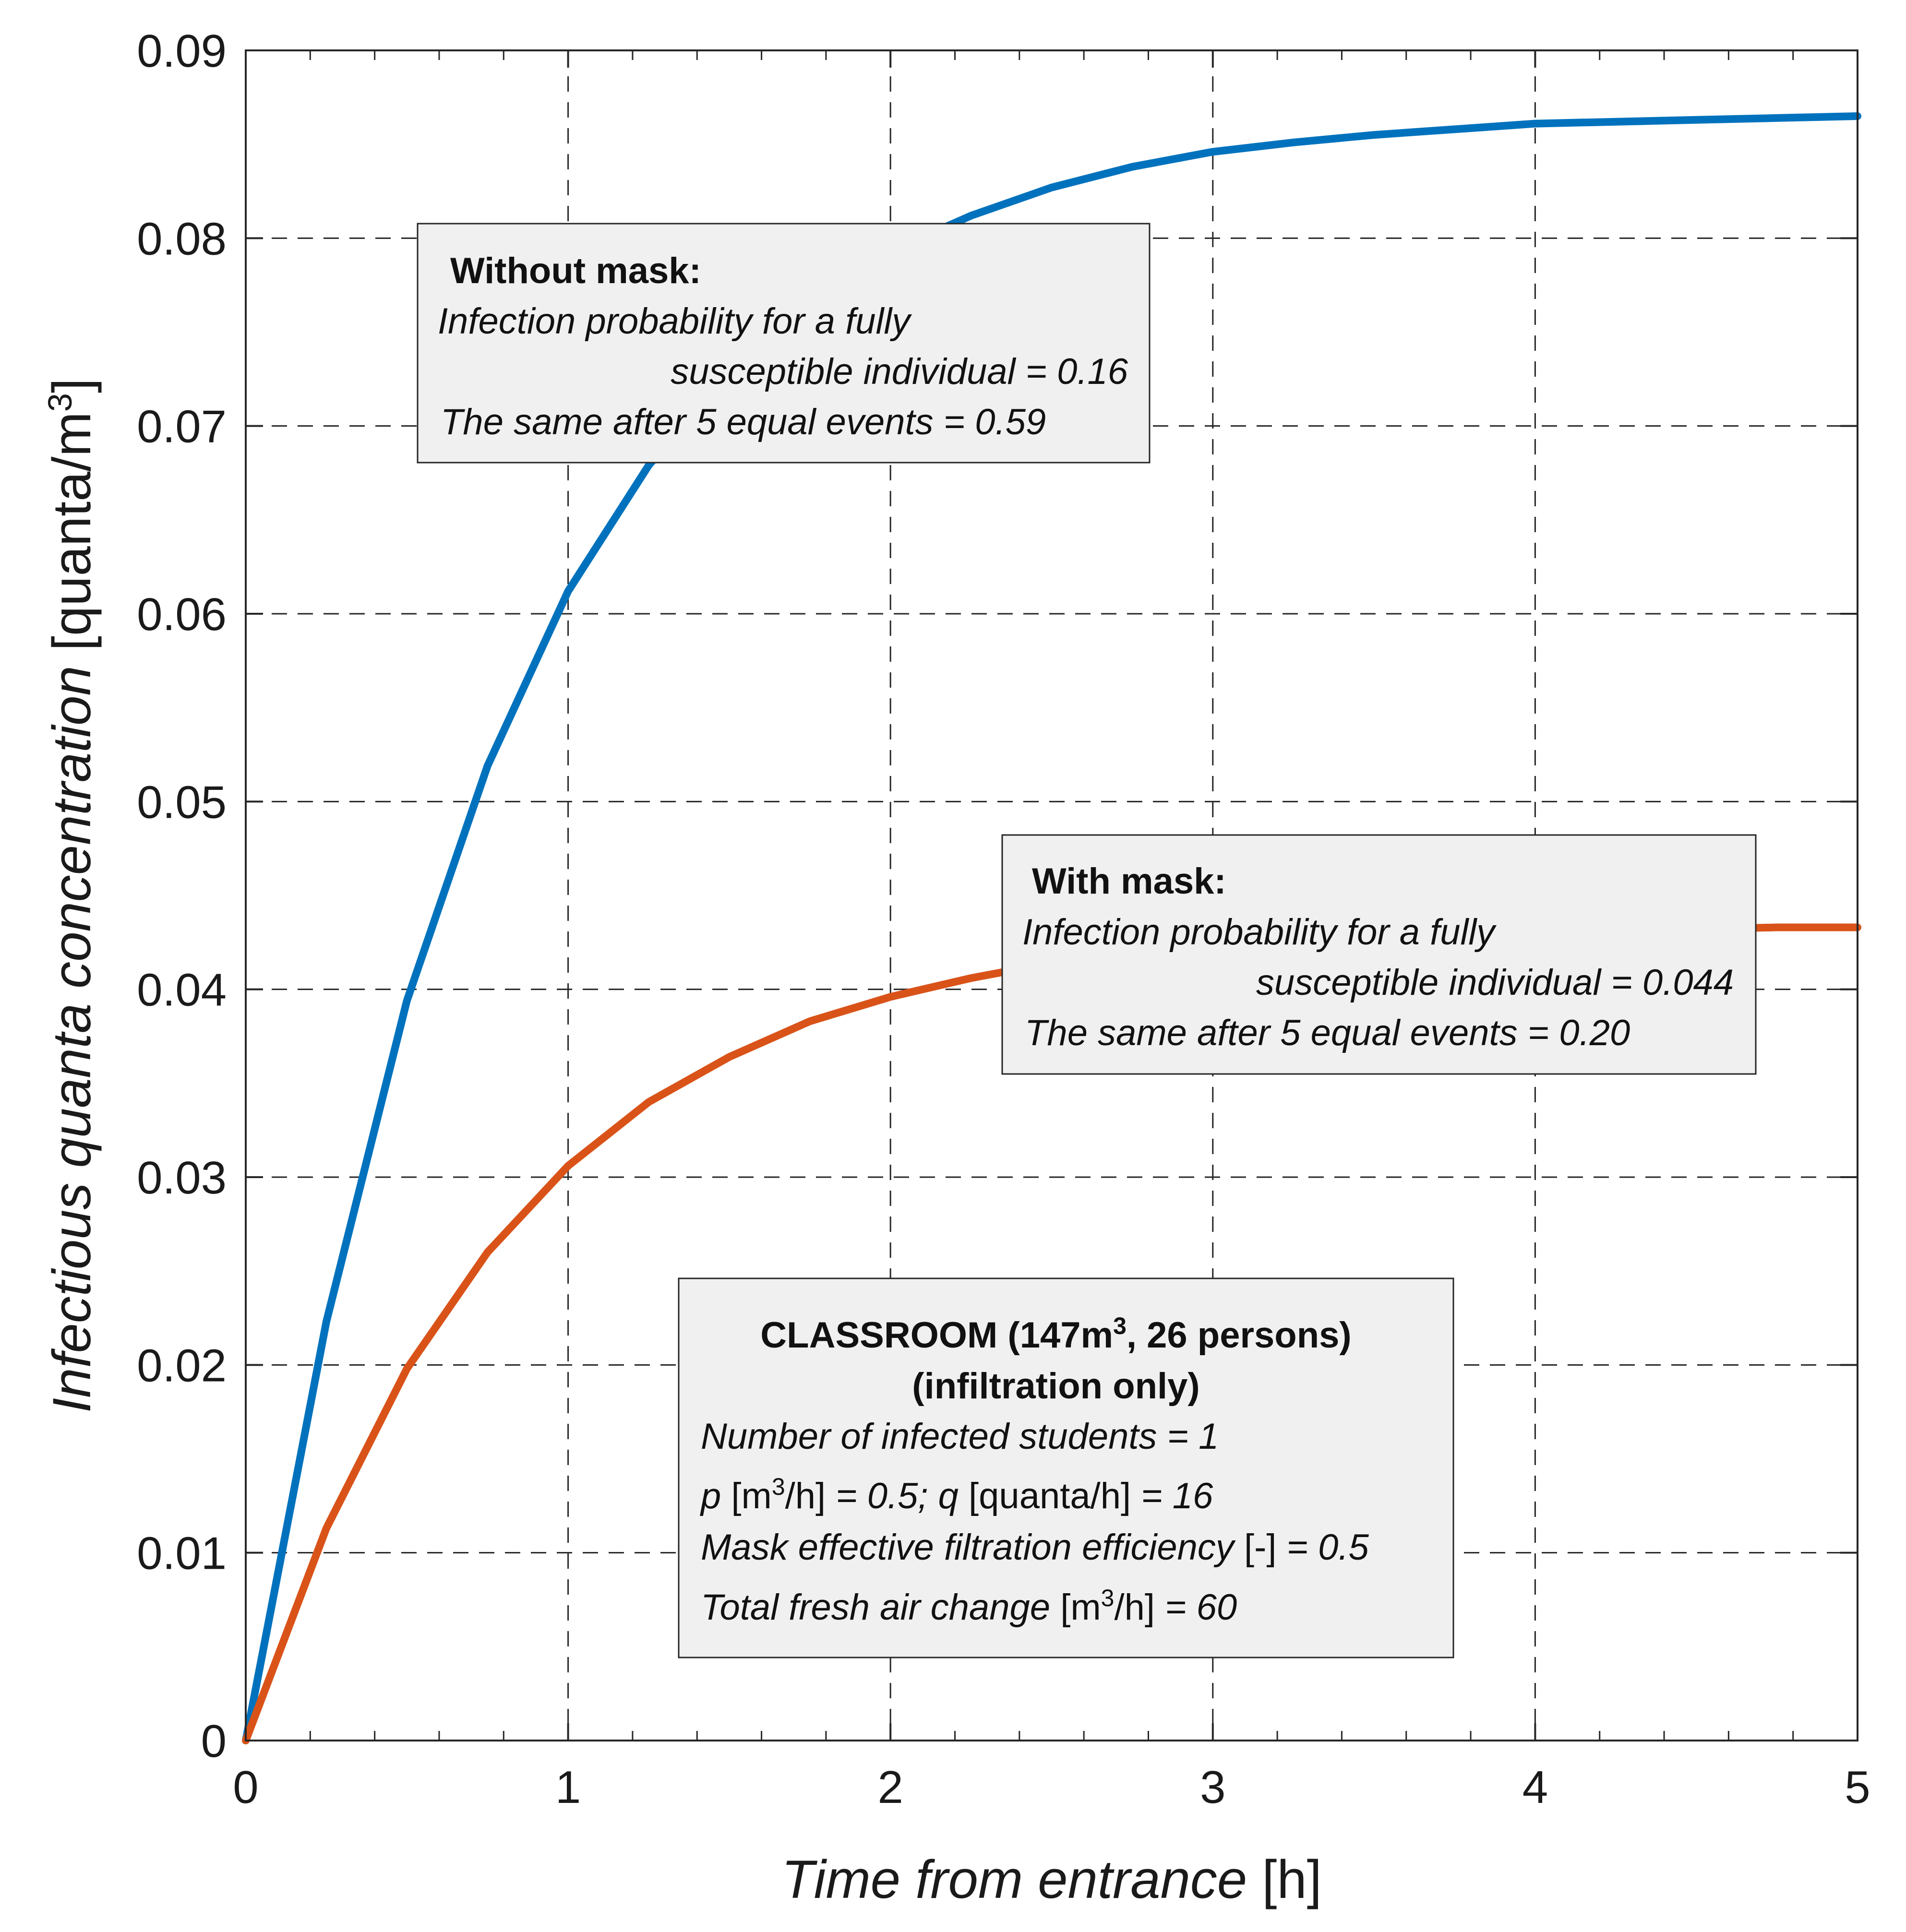  What do you see at coordinates (746, 1496) in the screenshot?
I see `classroom-p-unit-a: [m` at bounding box center [746, 1496].